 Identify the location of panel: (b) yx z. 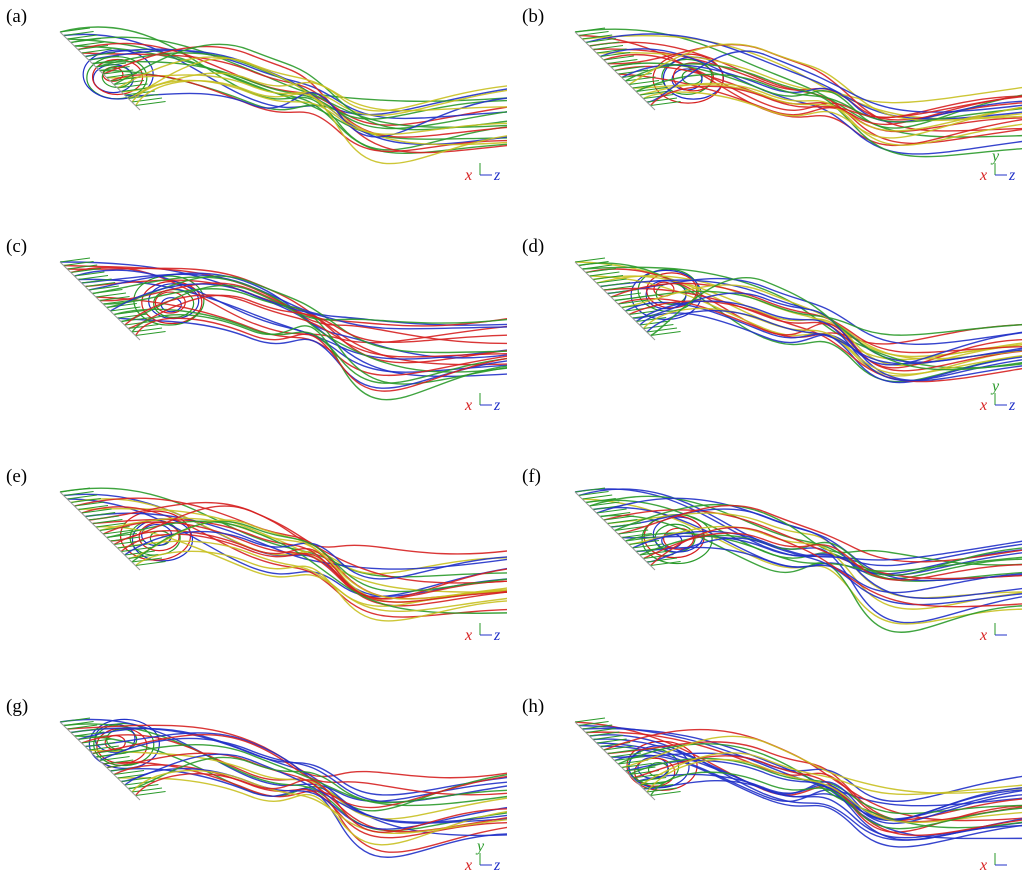
(772, 95).